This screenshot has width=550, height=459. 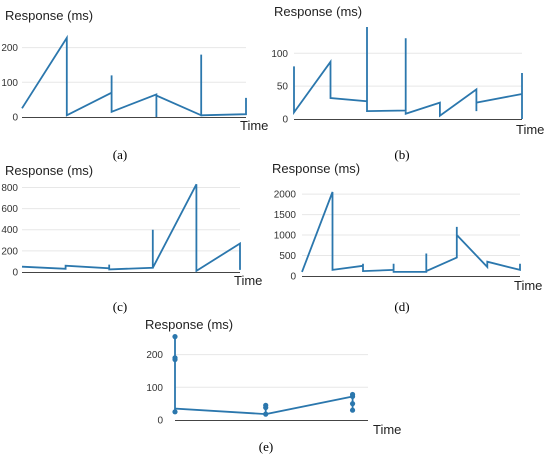 I want to click on y-tick-label: 600, so click(x=9, y=209).